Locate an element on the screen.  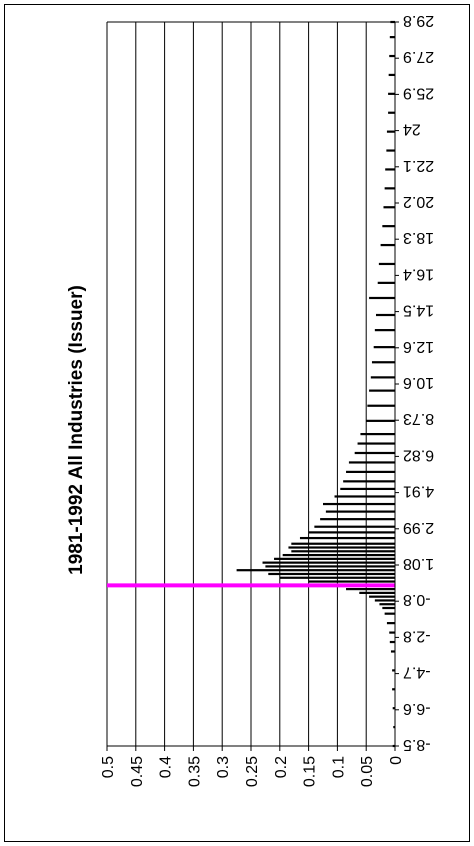
y-tick-label: 0.15 is located at coordinates (310, 771).